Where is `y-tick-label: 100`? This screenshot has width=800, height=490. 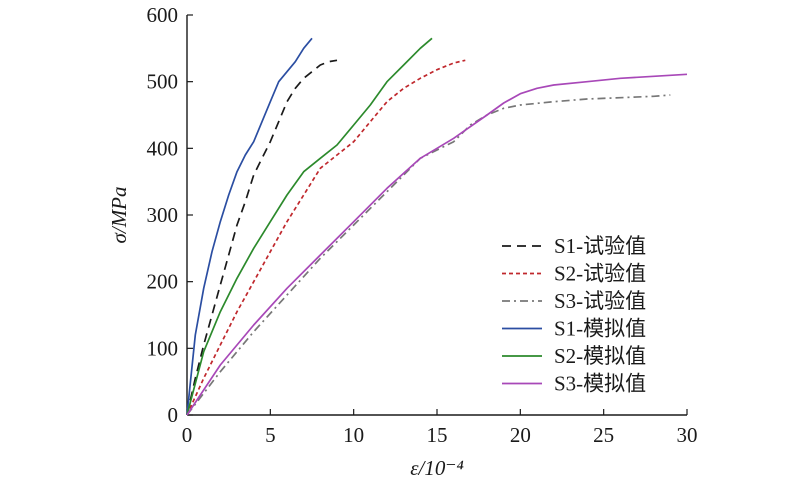 y-tick-label: 100 is located at coordinates (163, 348).